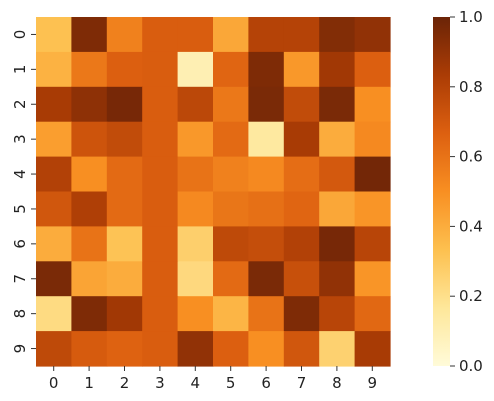  What do you see at coordinates (231, 139) in the screenshot?
I see `heatmap-cell-r3-c5` at bounding box center [231, 139].